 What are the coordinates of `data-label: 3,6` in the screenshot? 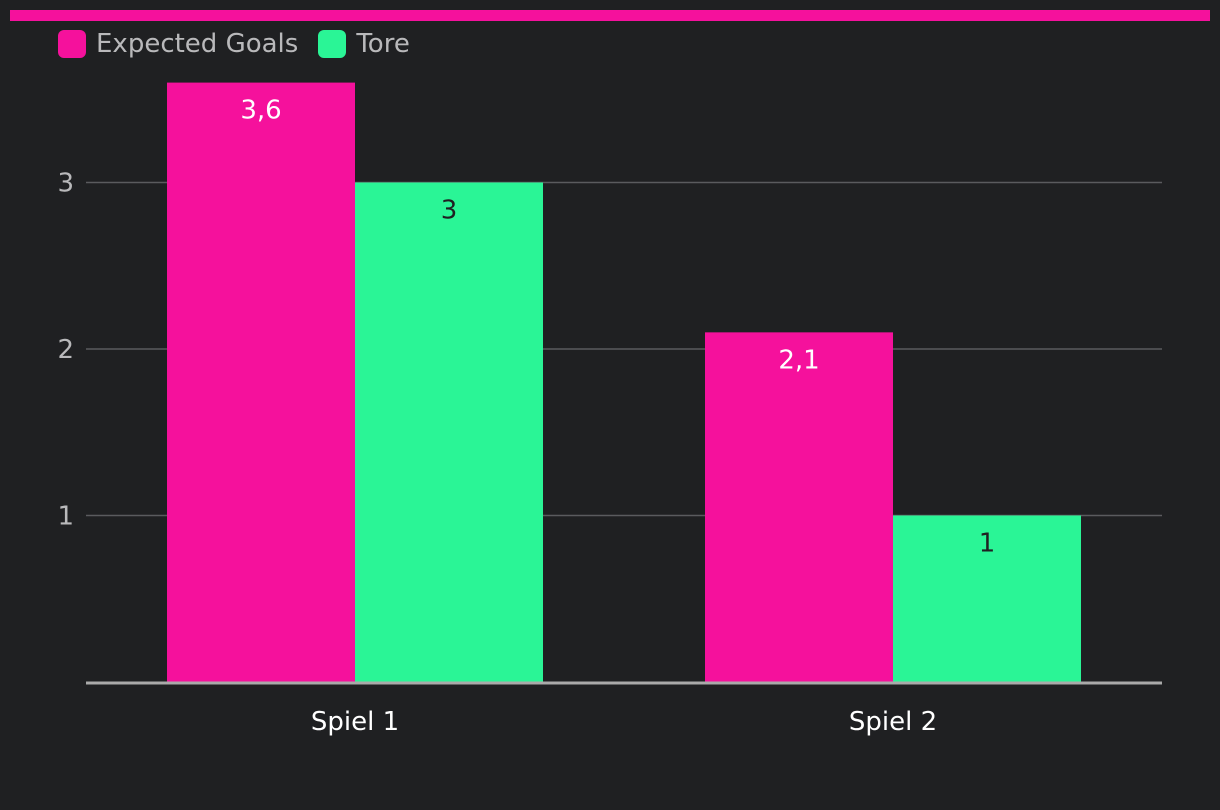 It's located at (260, 111).